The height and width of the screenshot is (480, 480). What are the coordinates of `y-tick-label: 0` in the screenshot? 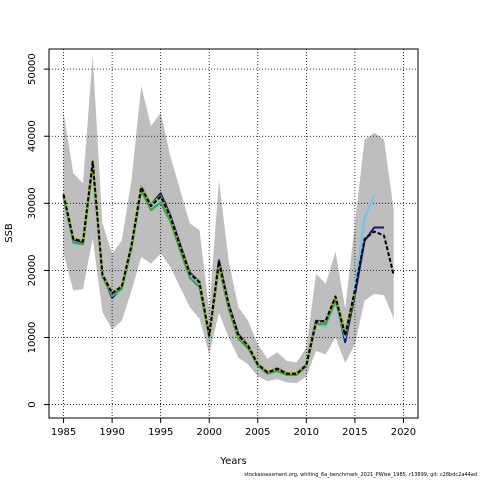 It's located at (32, 404).